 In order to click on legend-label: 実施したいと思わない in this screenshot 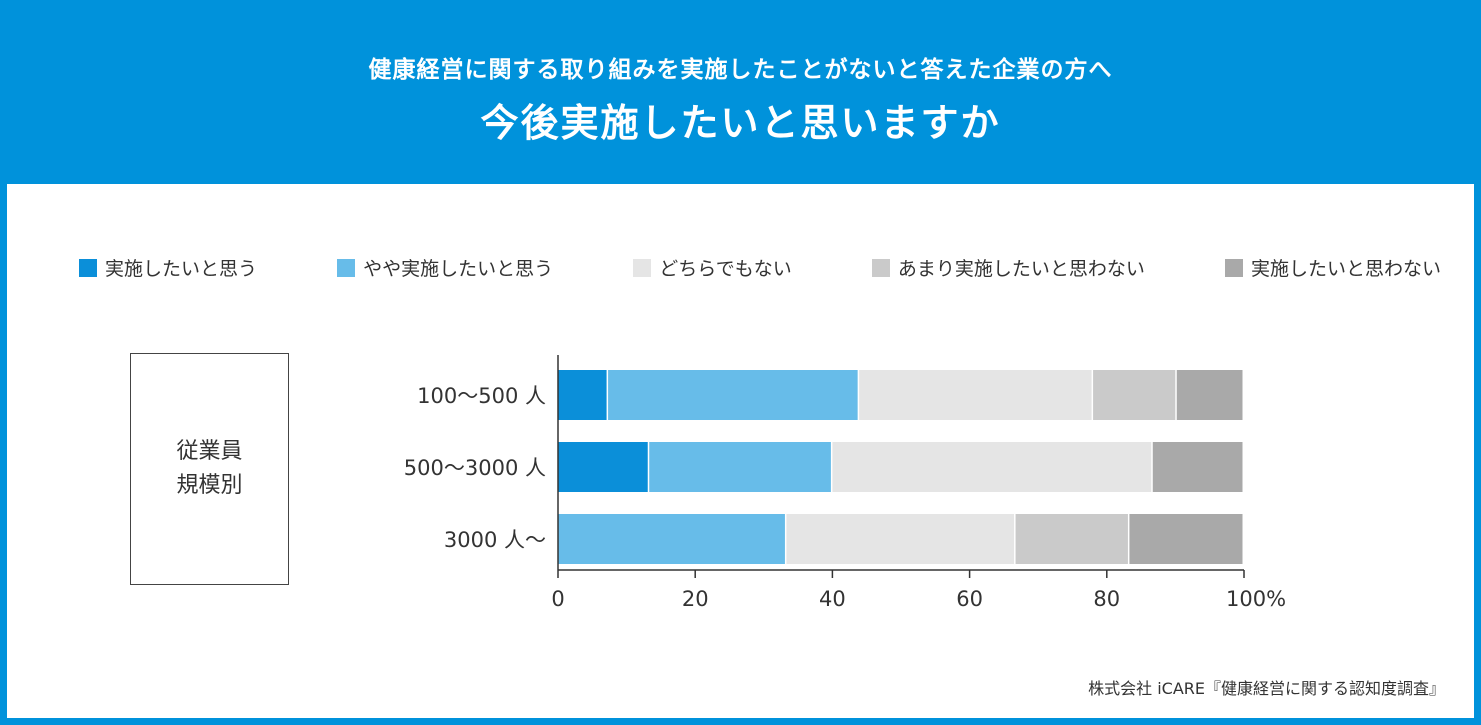, I will do `click(1345, 269)`.